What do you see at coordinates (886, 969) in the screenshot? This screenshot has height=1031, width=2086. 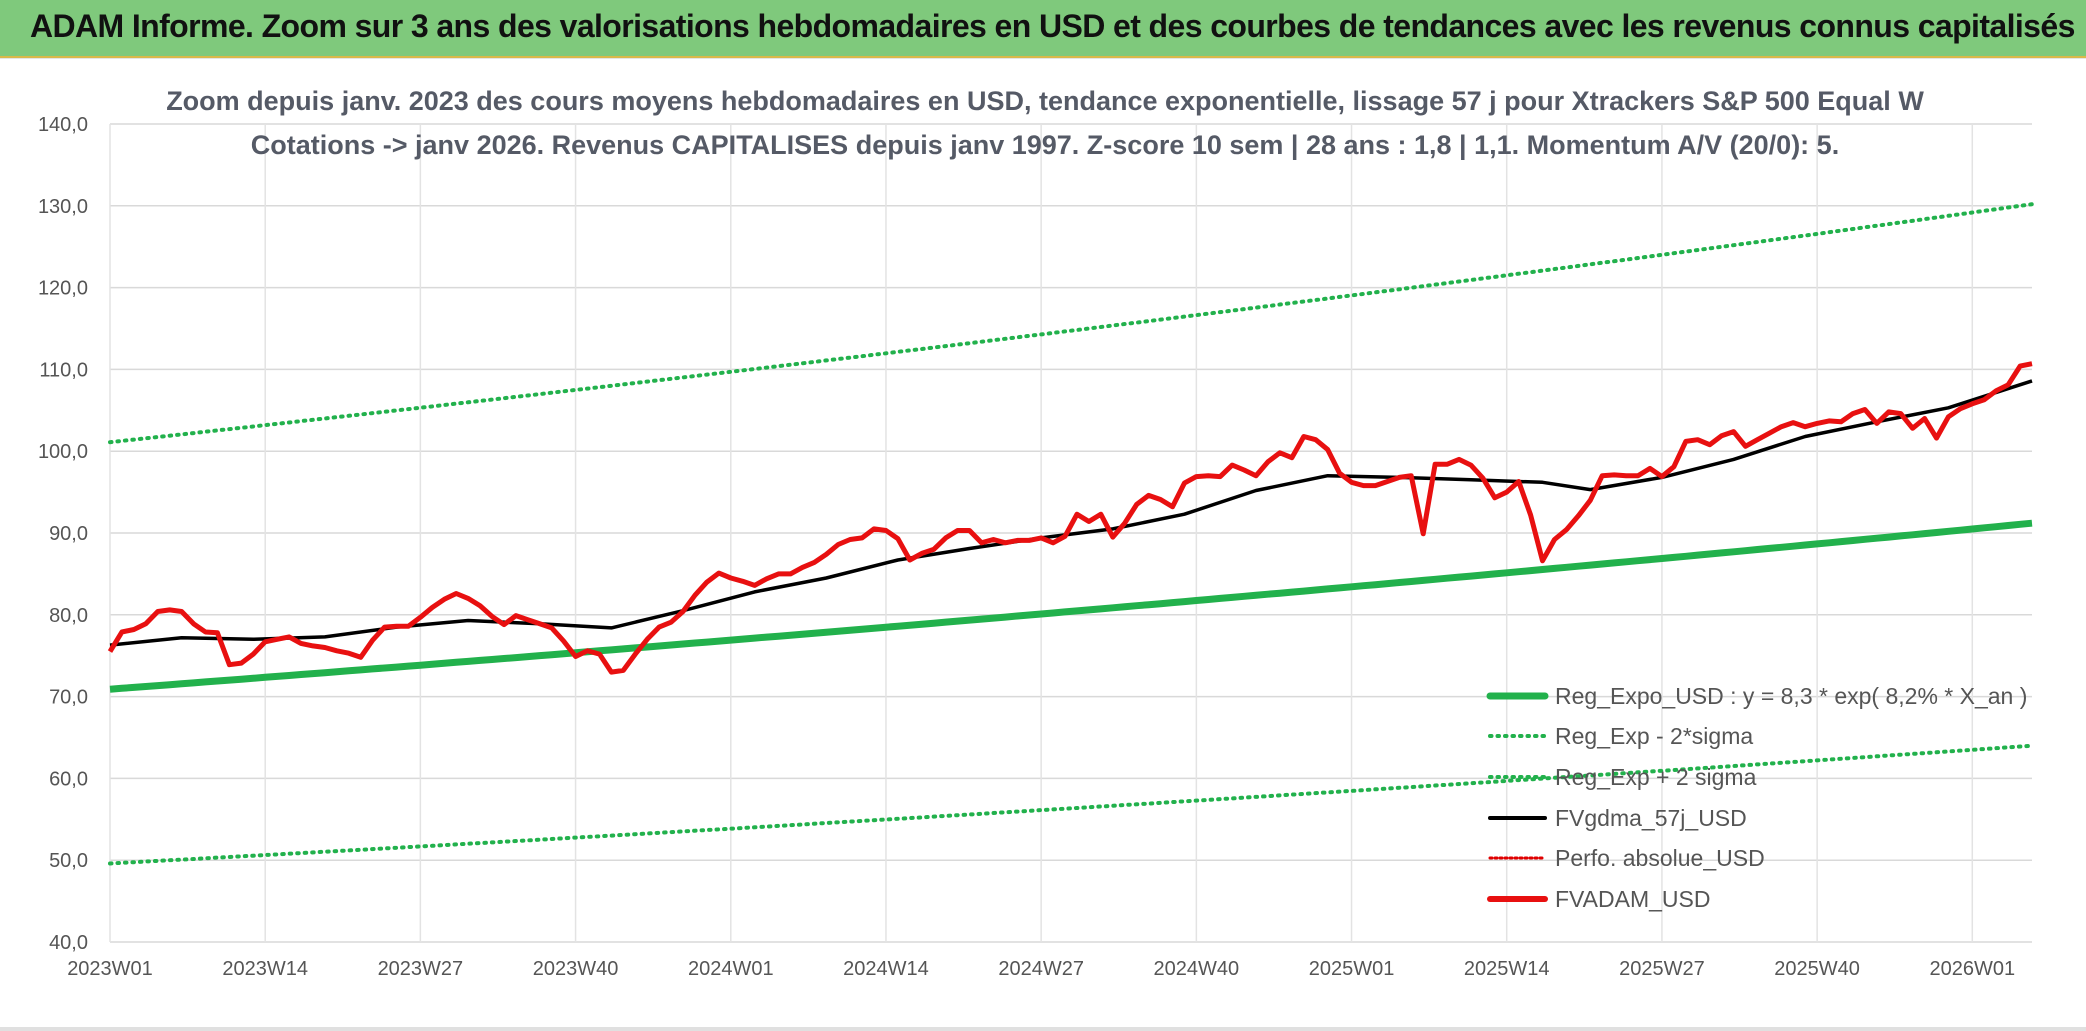 I see `x-tick-label: 2024W14` at bounding box center [886, 969].